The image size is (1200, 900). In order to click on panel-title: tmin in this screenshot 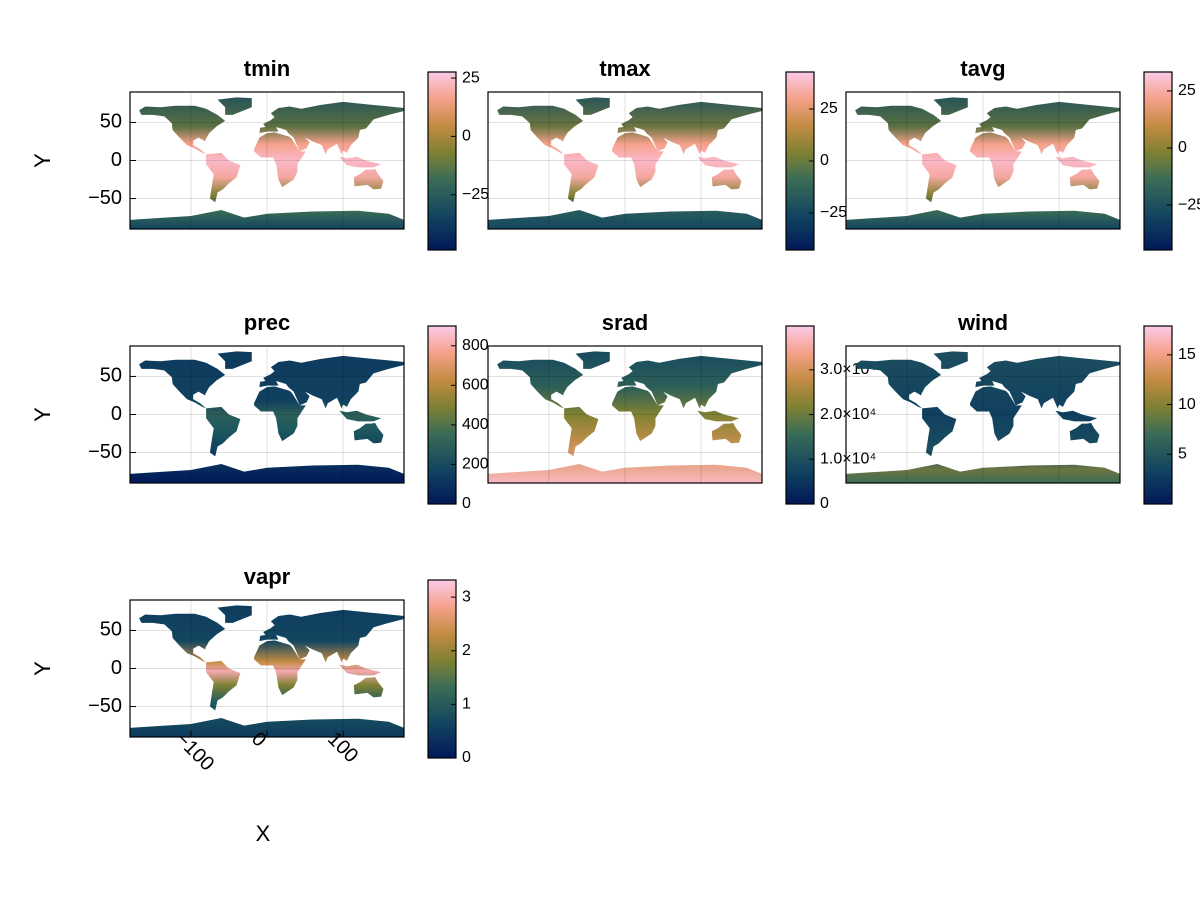, I will do `click(267, 68)`.